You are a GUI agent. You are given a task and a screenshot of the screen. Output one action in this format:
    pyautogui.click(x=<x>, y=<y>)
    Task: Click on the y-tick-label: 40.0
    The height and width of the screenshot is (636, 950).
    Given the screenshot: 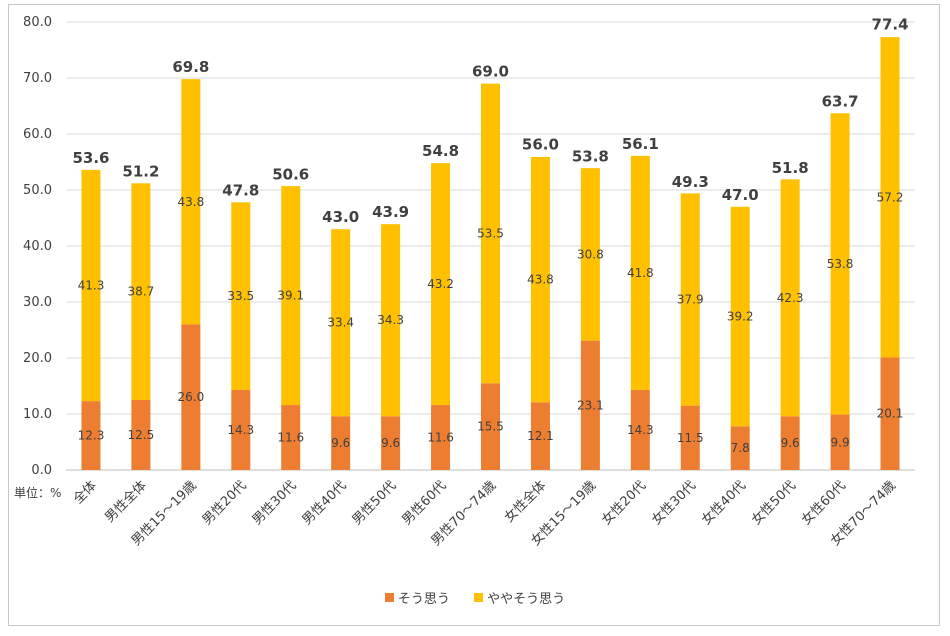 What is the action you would take?
    pyautogui.click(x=37, y=246)
    